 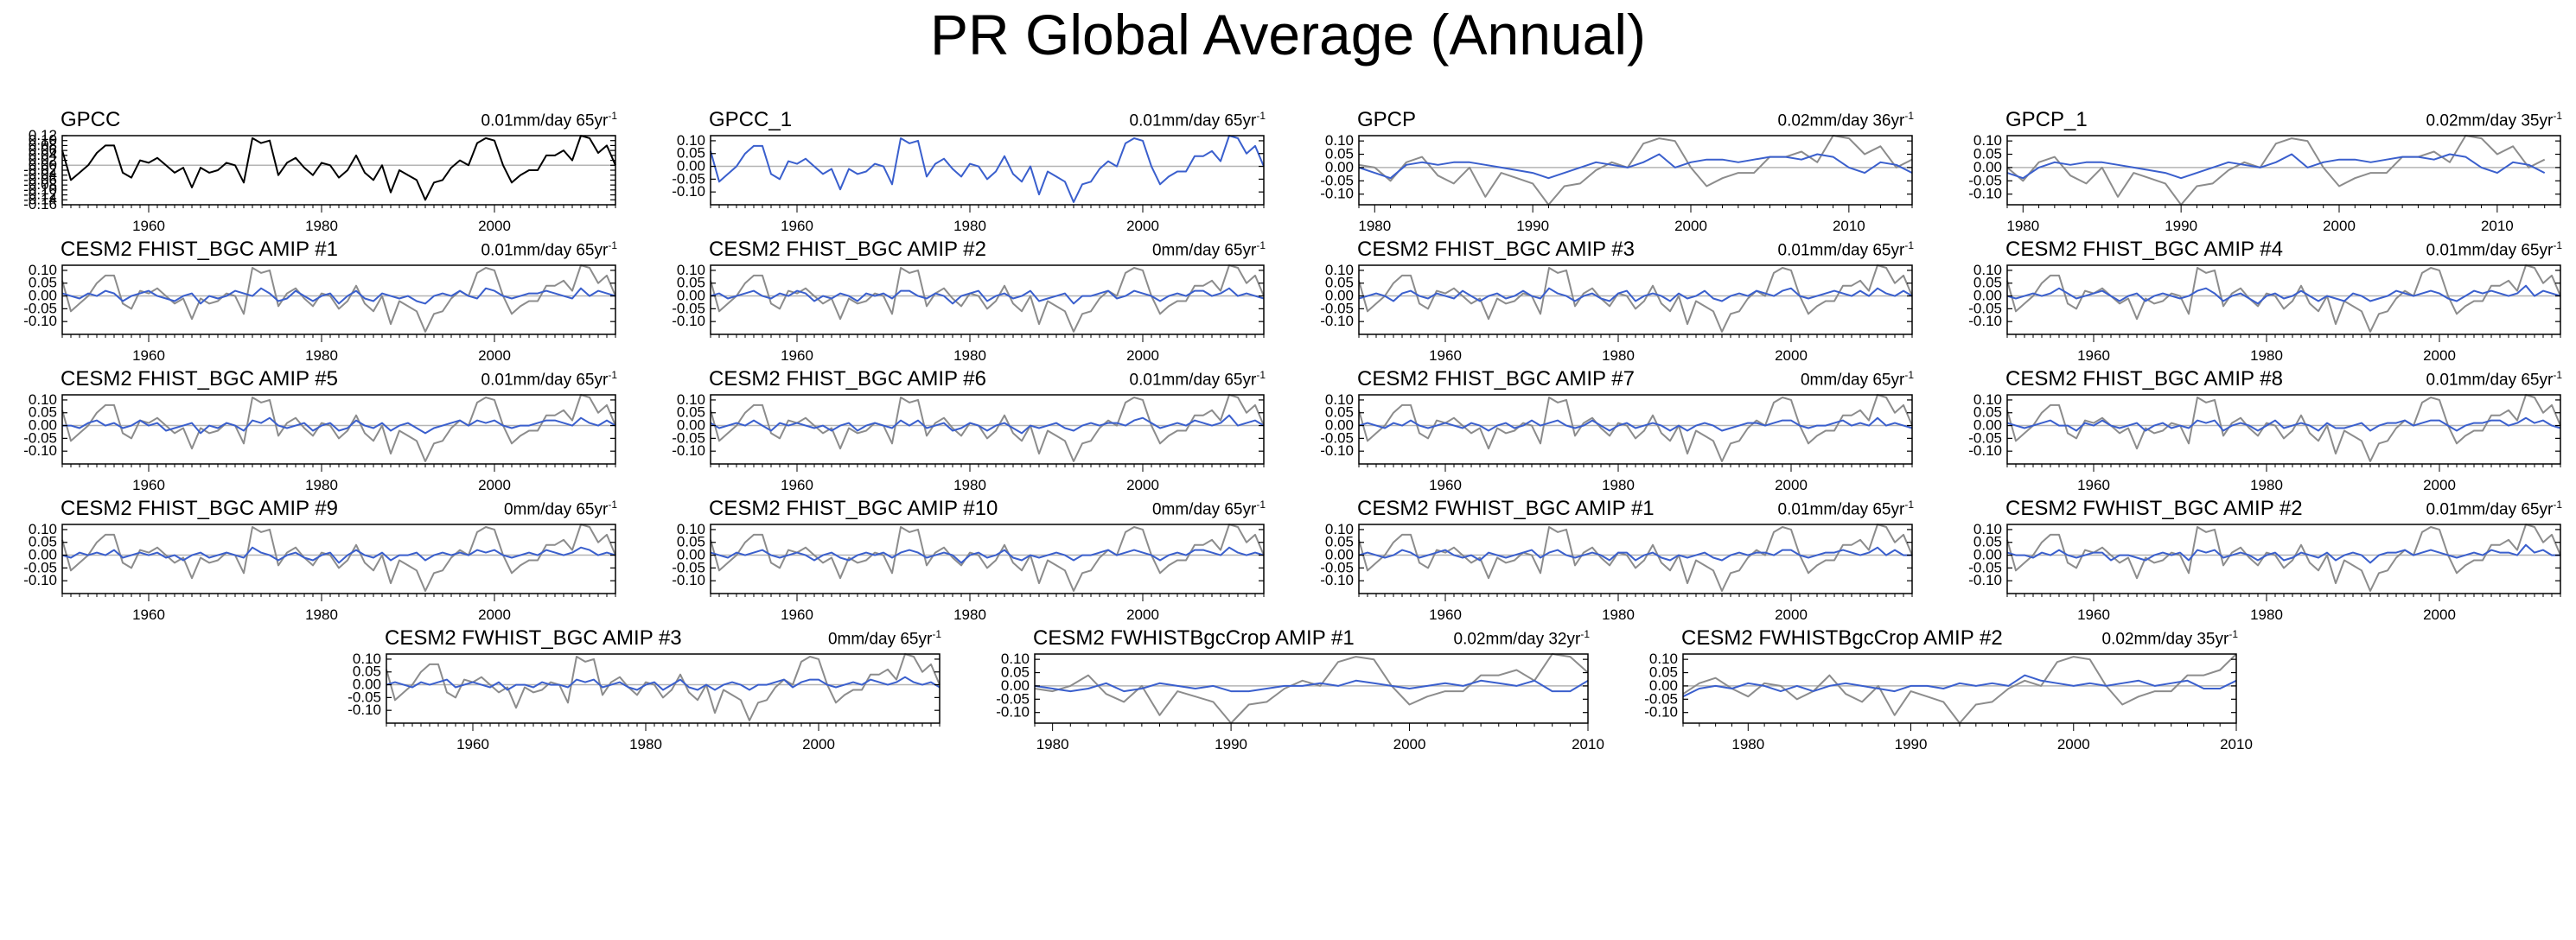 I want to click on panel-title: CESM2 FWHISTBgcCrop AMIP #2, so click(x=1842, y=638).